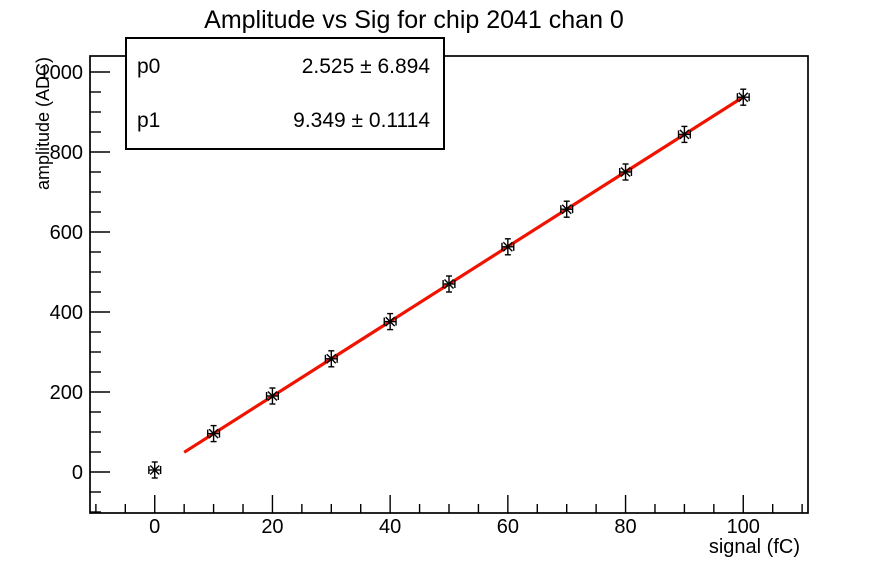  Describe the element at coordinates (285, 120) in the screenshot. I see `stats-row-p1: p1 9.349 ± 0.1114` at that location.